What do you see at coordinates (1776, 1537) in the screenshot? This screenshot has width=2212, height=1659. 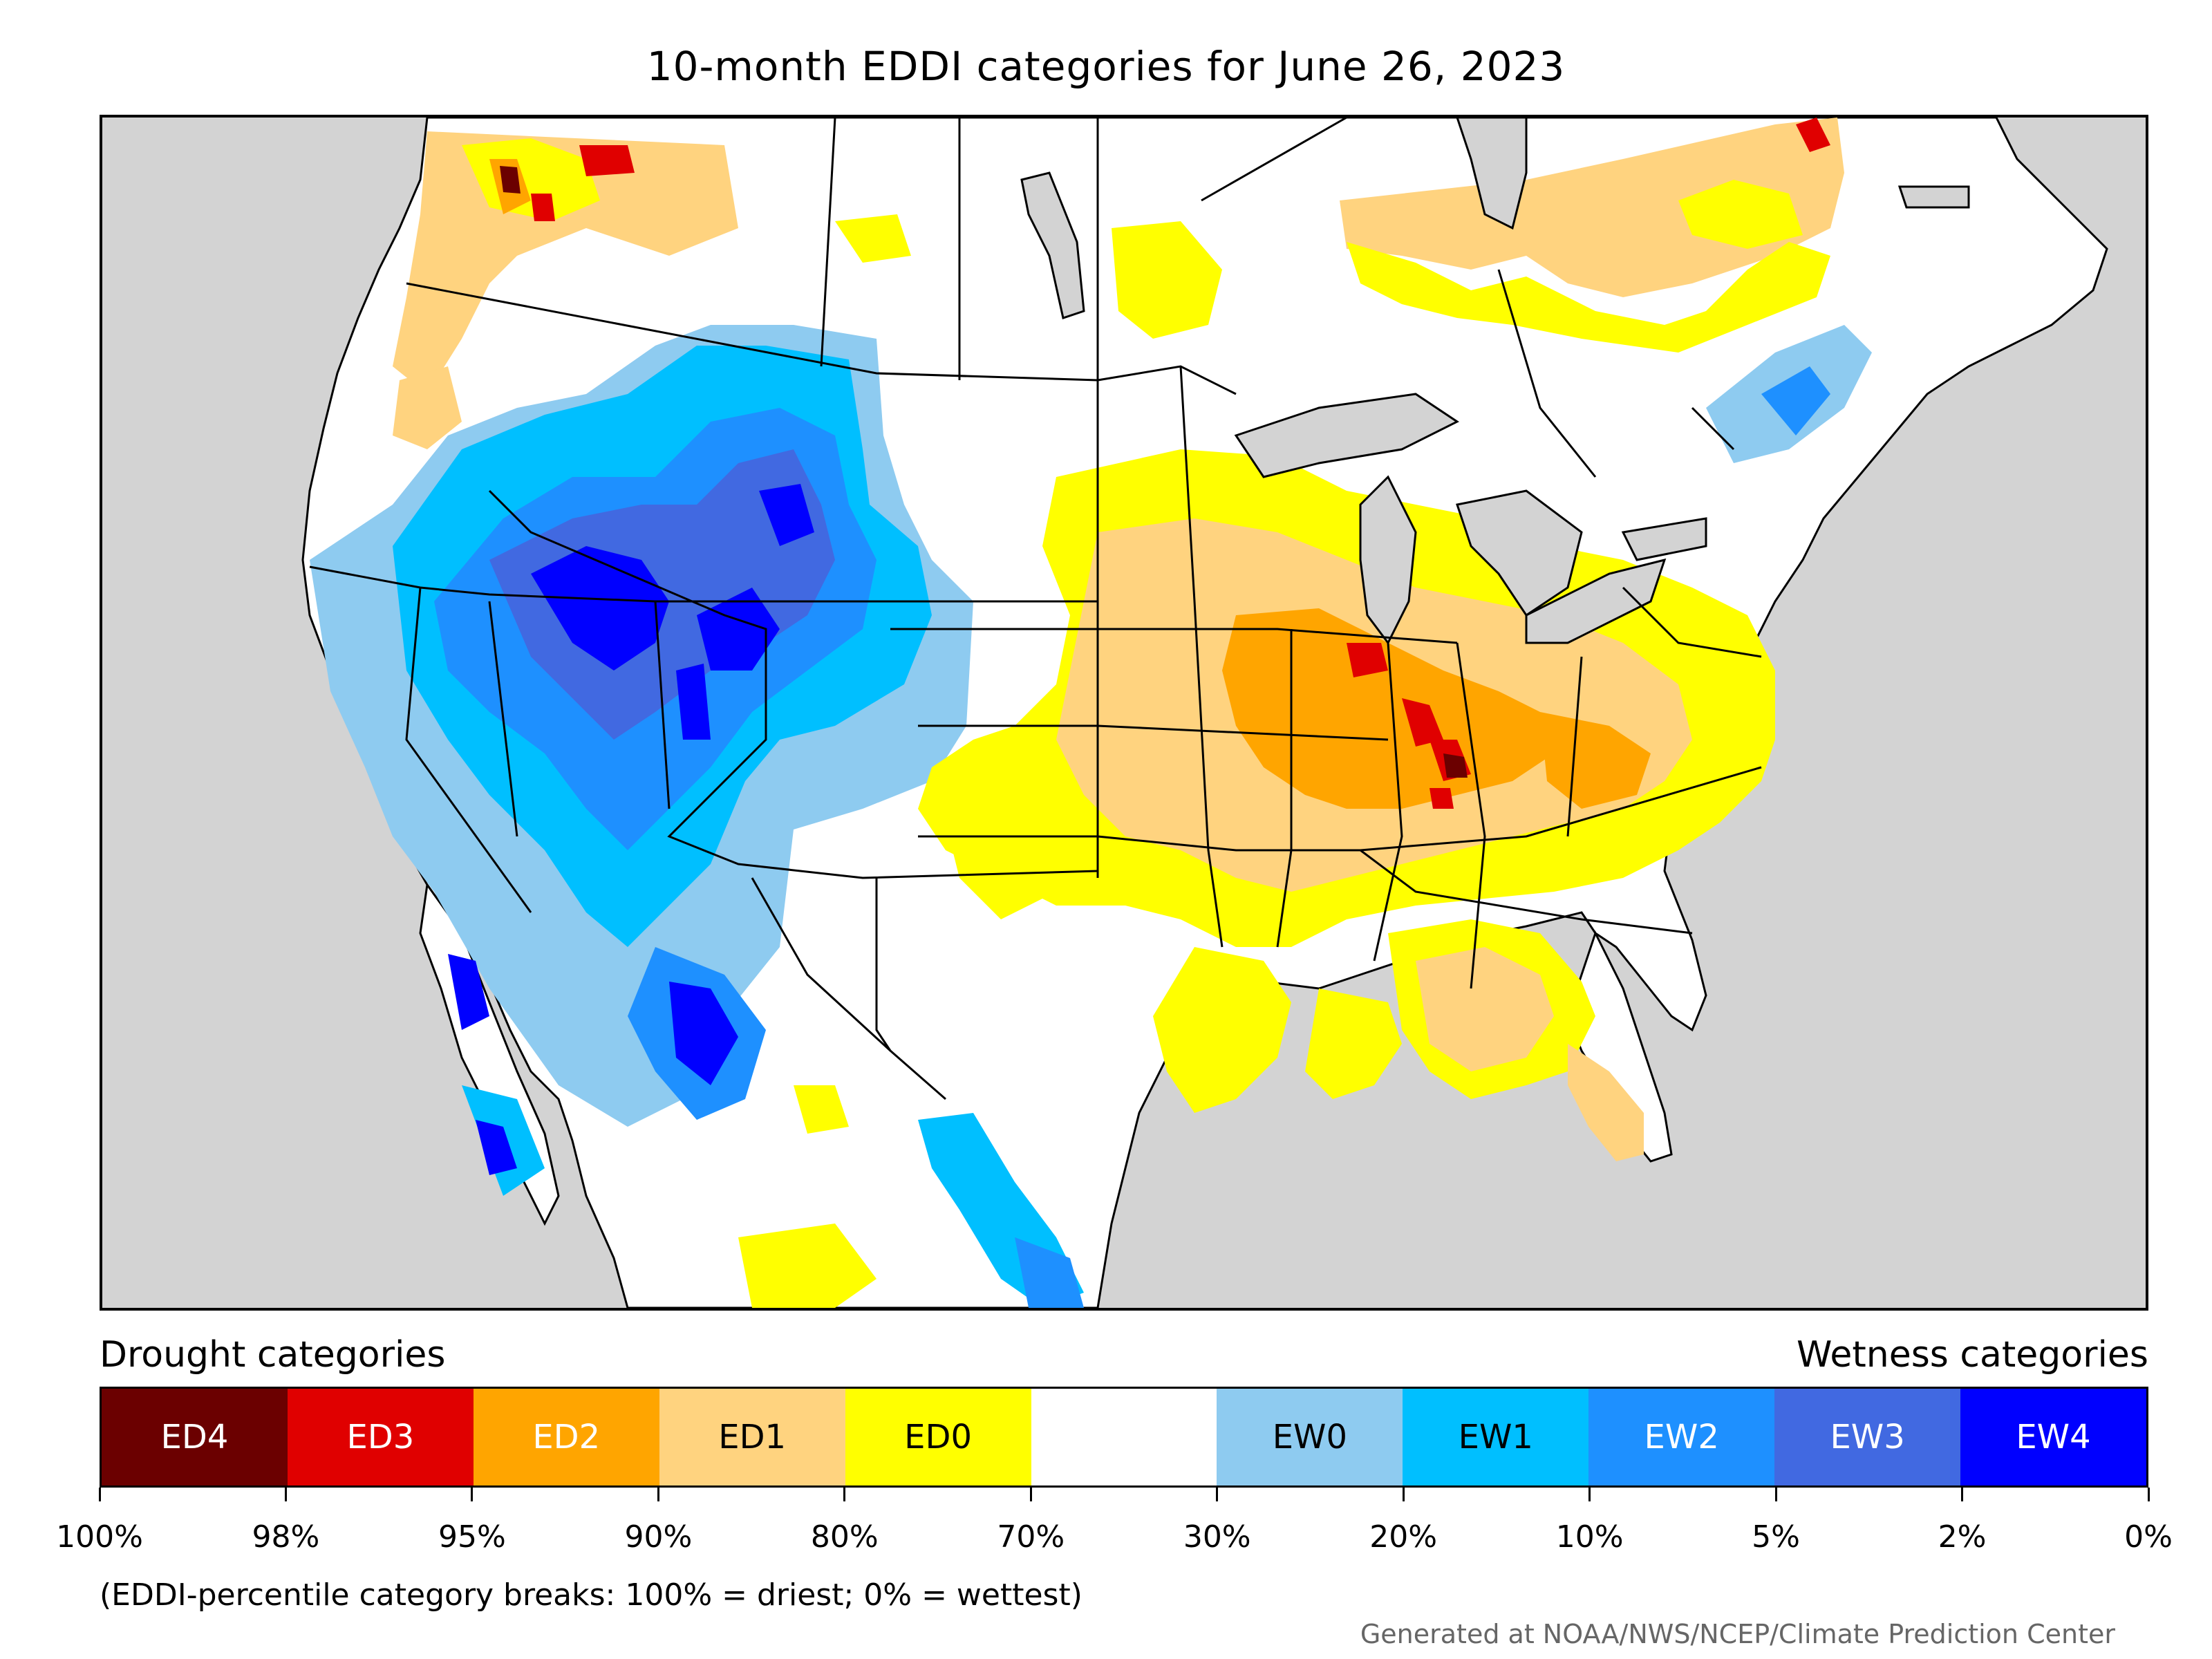 I see `colorbar-tick-label: 5%` at bounding box center [1776, 1537].